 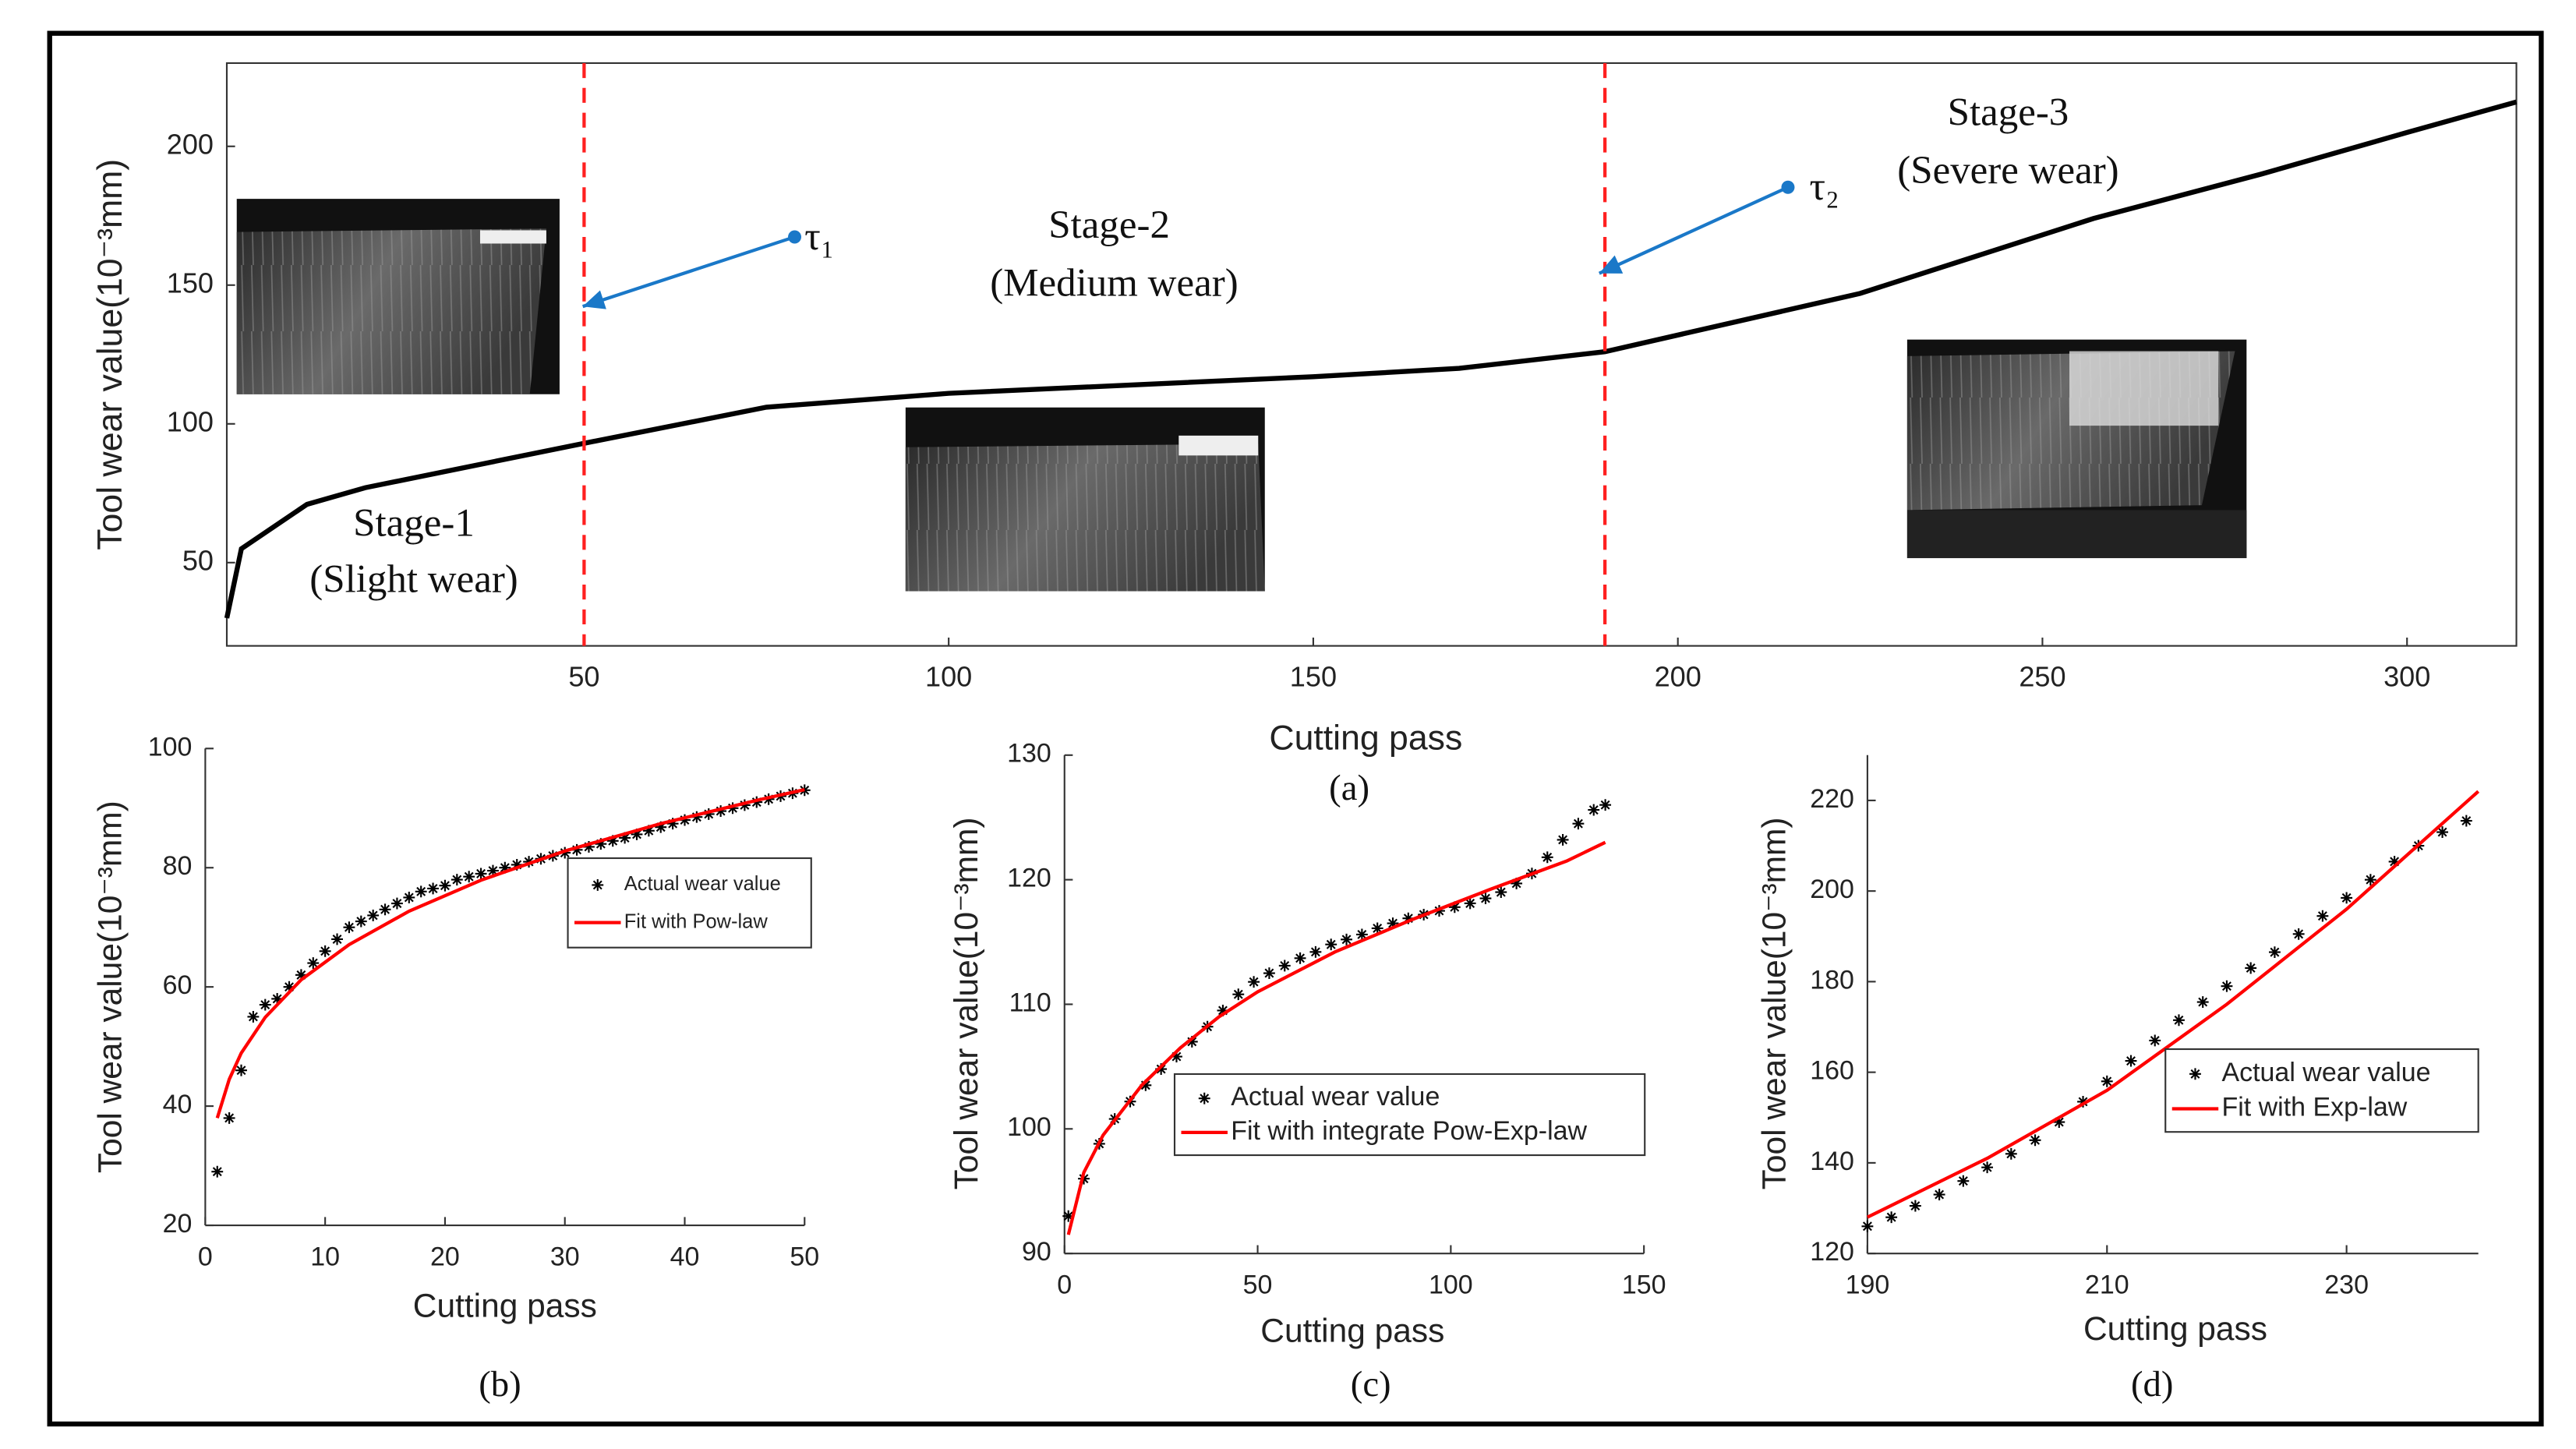 I want to click on y-tick-label: 120, so click(x=1832, y=1252).